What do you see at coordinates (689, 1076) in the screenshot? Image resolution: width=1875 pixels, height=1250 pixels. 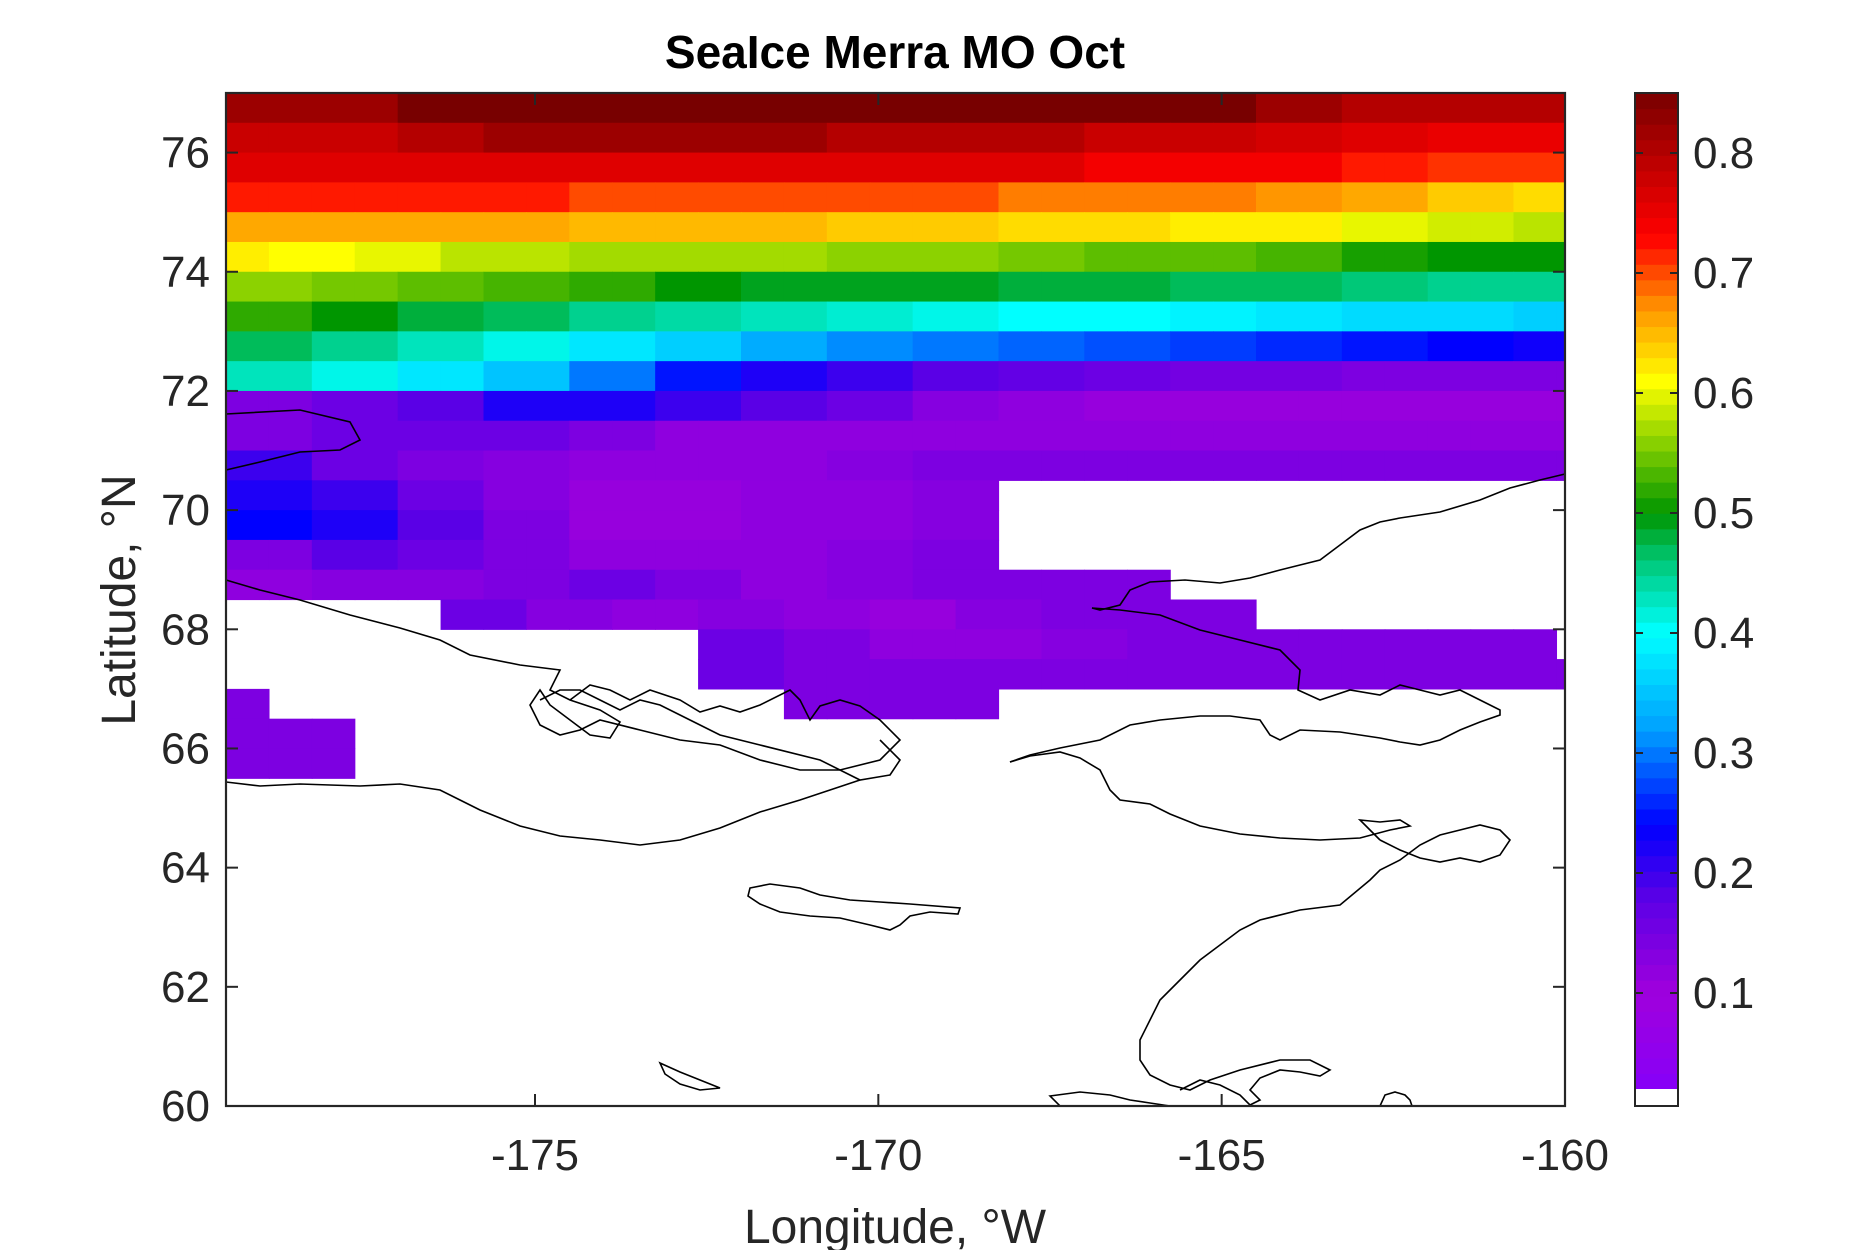 I see `coastline-bottom-left-island` at bounding box center [689, 1076].